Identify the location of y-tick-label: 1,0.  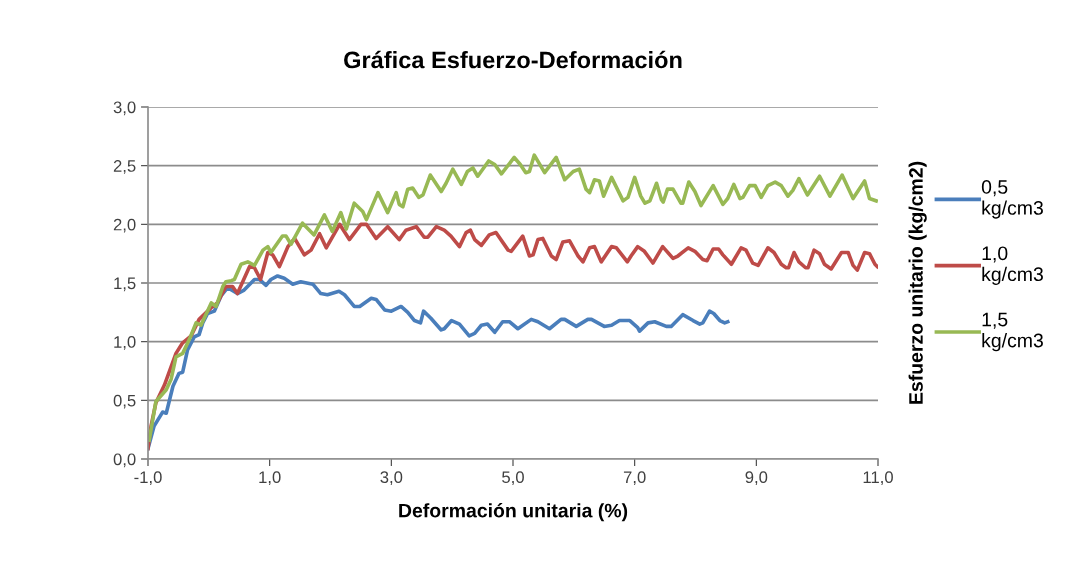
(125, 343).